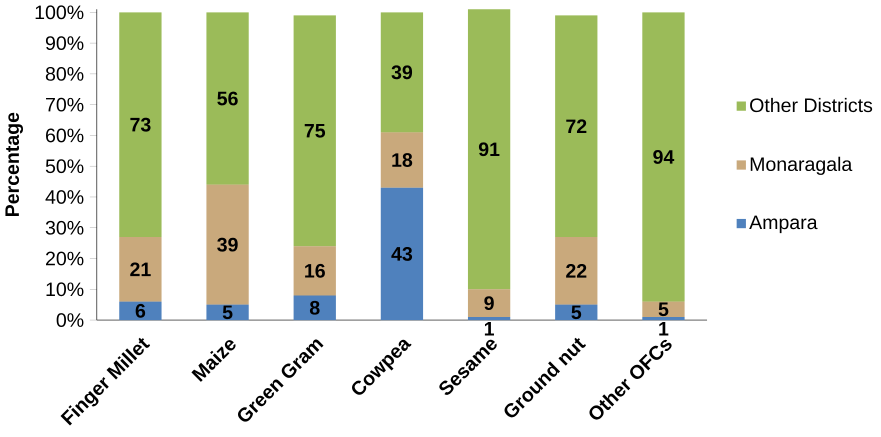  What do you see at coordinates (65, 105) in the screenshot?
I see `y-tick-label: 70%` at bounding box center [65, 105].